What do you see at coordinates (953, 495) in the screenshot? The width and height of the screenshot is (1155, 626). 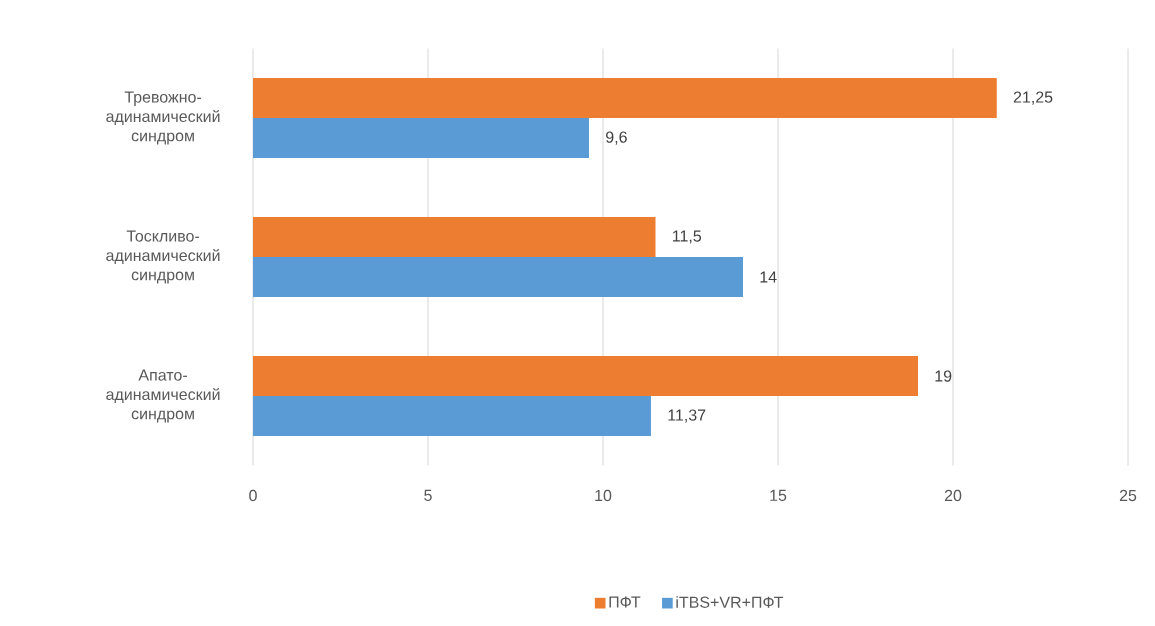 I see `x-tick-label: 20` at bounding box center [953, 495].